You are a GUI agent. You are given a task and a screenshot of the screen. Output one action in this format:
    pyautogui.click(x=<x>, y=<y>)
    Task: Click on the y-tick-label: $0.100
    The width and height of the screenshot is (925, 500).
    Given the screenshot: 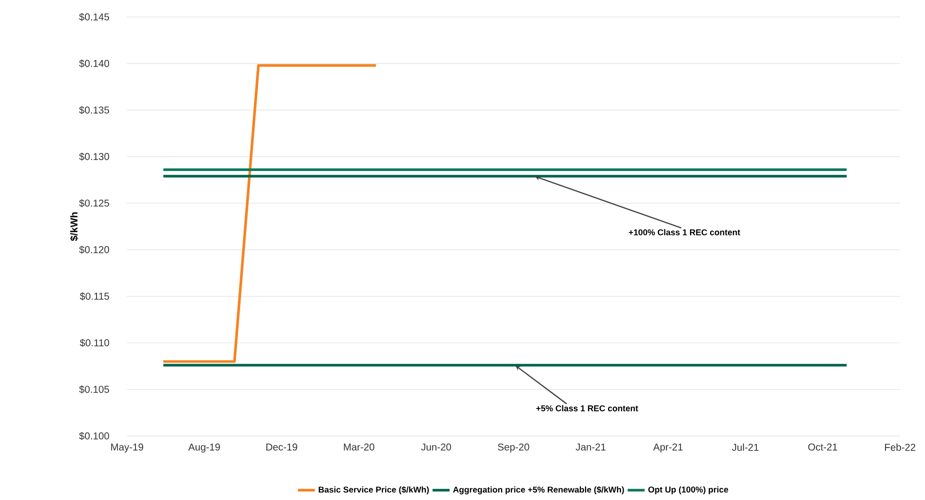 What is the action you would take?
    pyautogui.click(x=94, y=436)
    